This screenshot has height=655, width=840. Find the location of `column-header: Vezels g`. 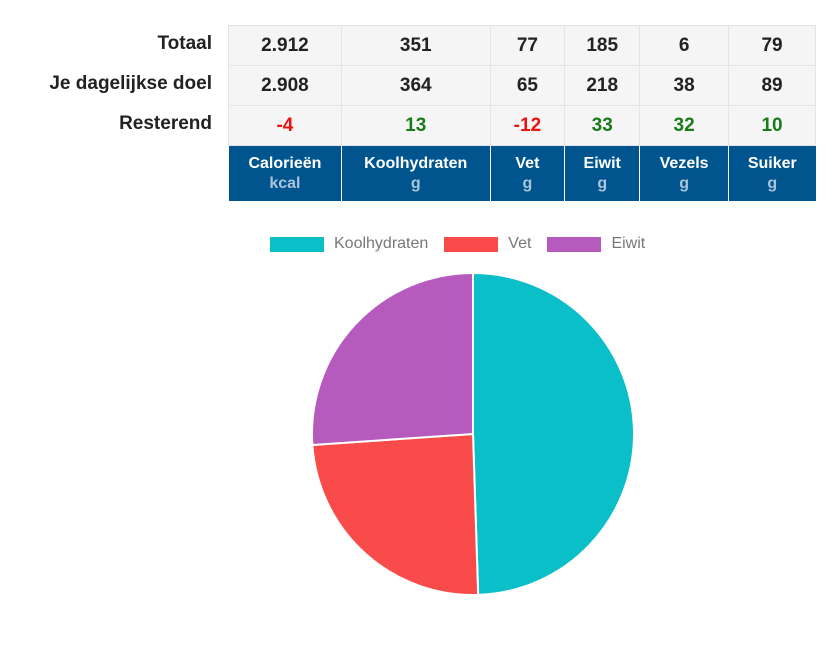

column-header: Vezels g is located at coordinates (684, 173).